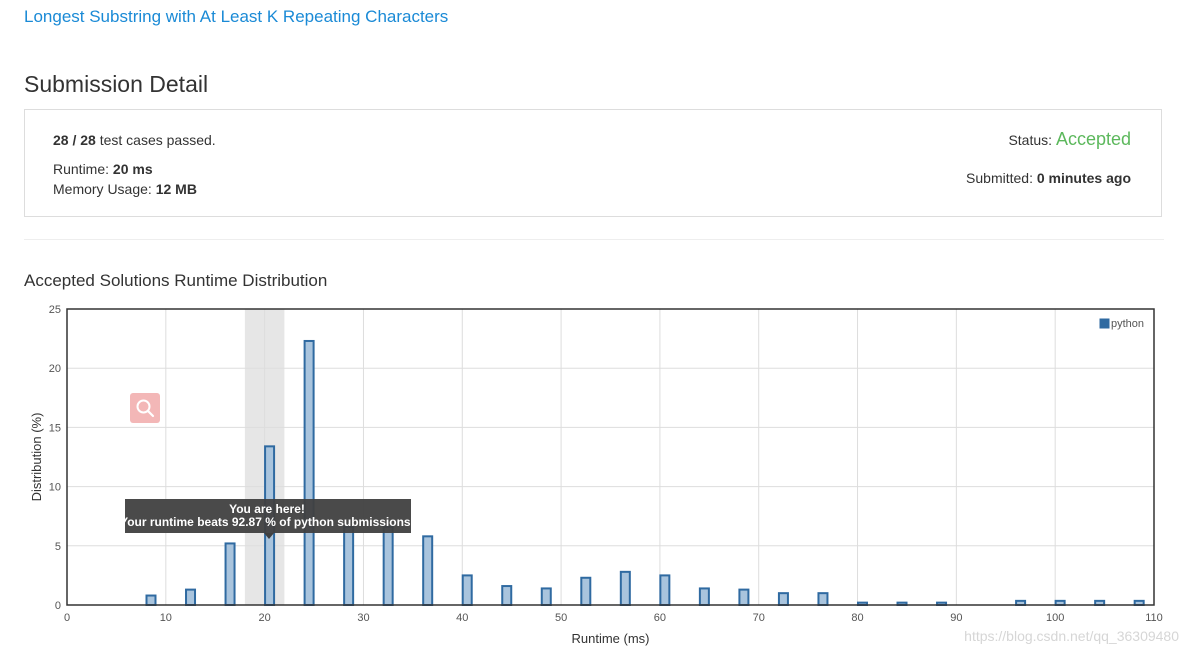 The image size is (1187, 660). Describe the element at coordinates (269, 536) in the screenshot. I see `tooltip-pointer` at that location.